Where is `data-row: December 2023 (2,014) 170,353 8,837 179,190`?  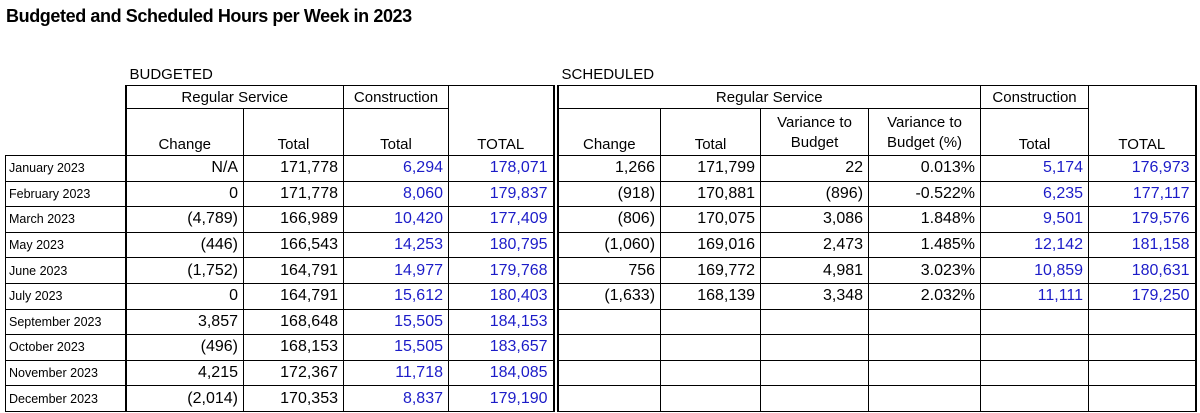
data-row: December 2023 (2,014) 170,353 8,837 179,190 is located at coordinates (601, 398).